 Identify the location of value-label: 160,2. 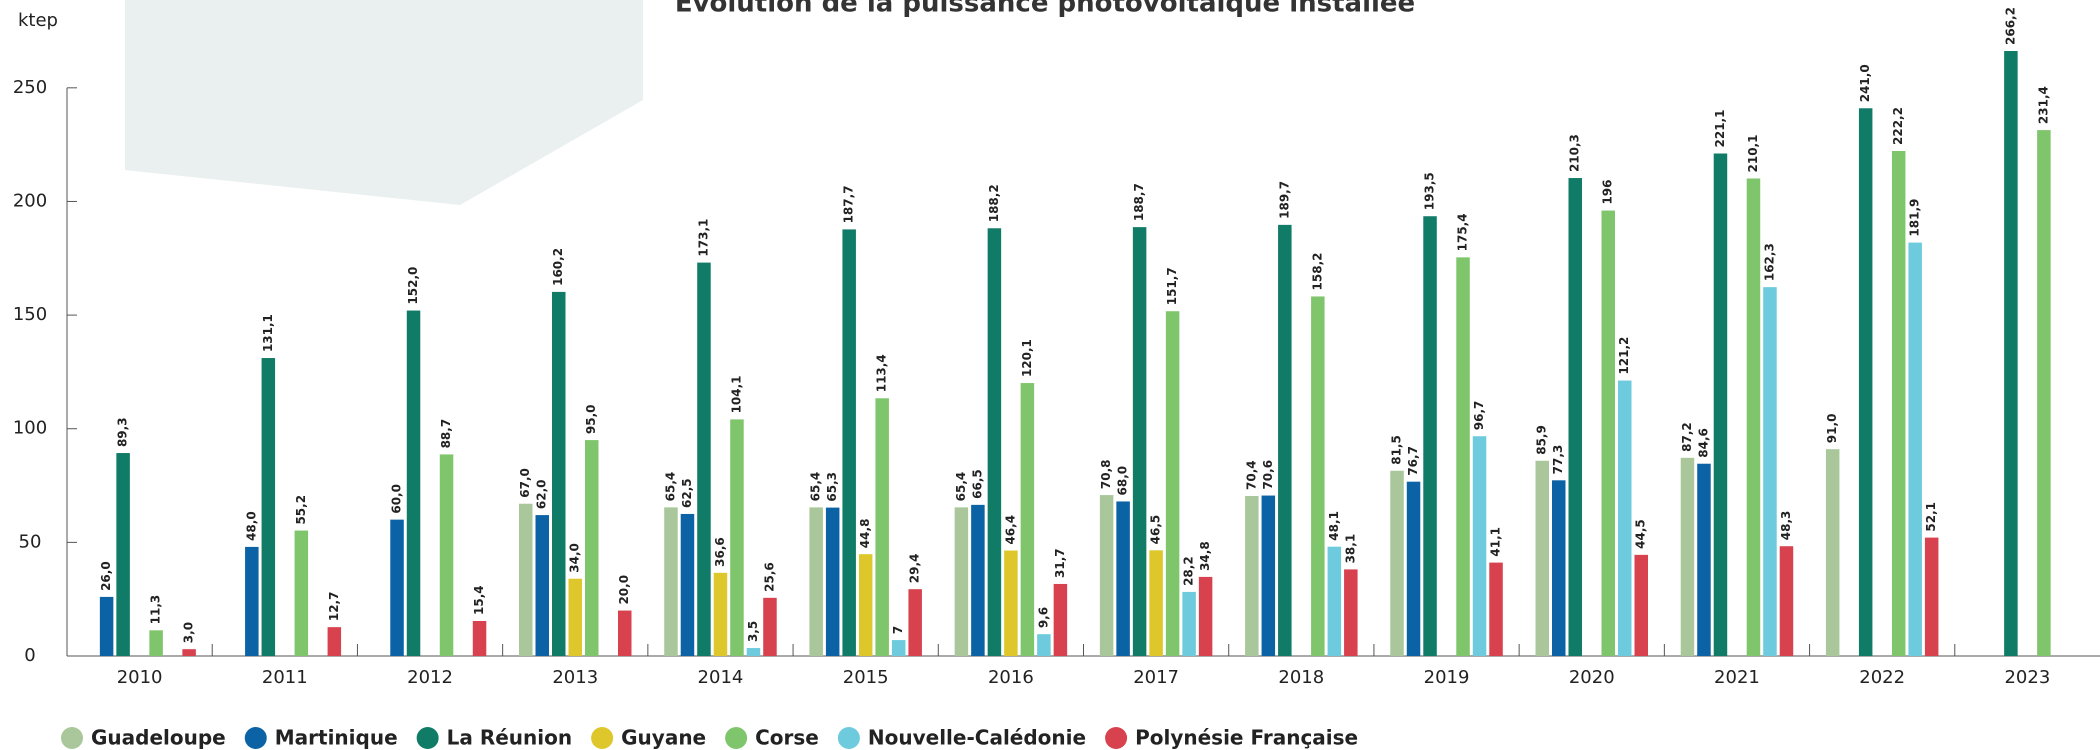
(558, 267).